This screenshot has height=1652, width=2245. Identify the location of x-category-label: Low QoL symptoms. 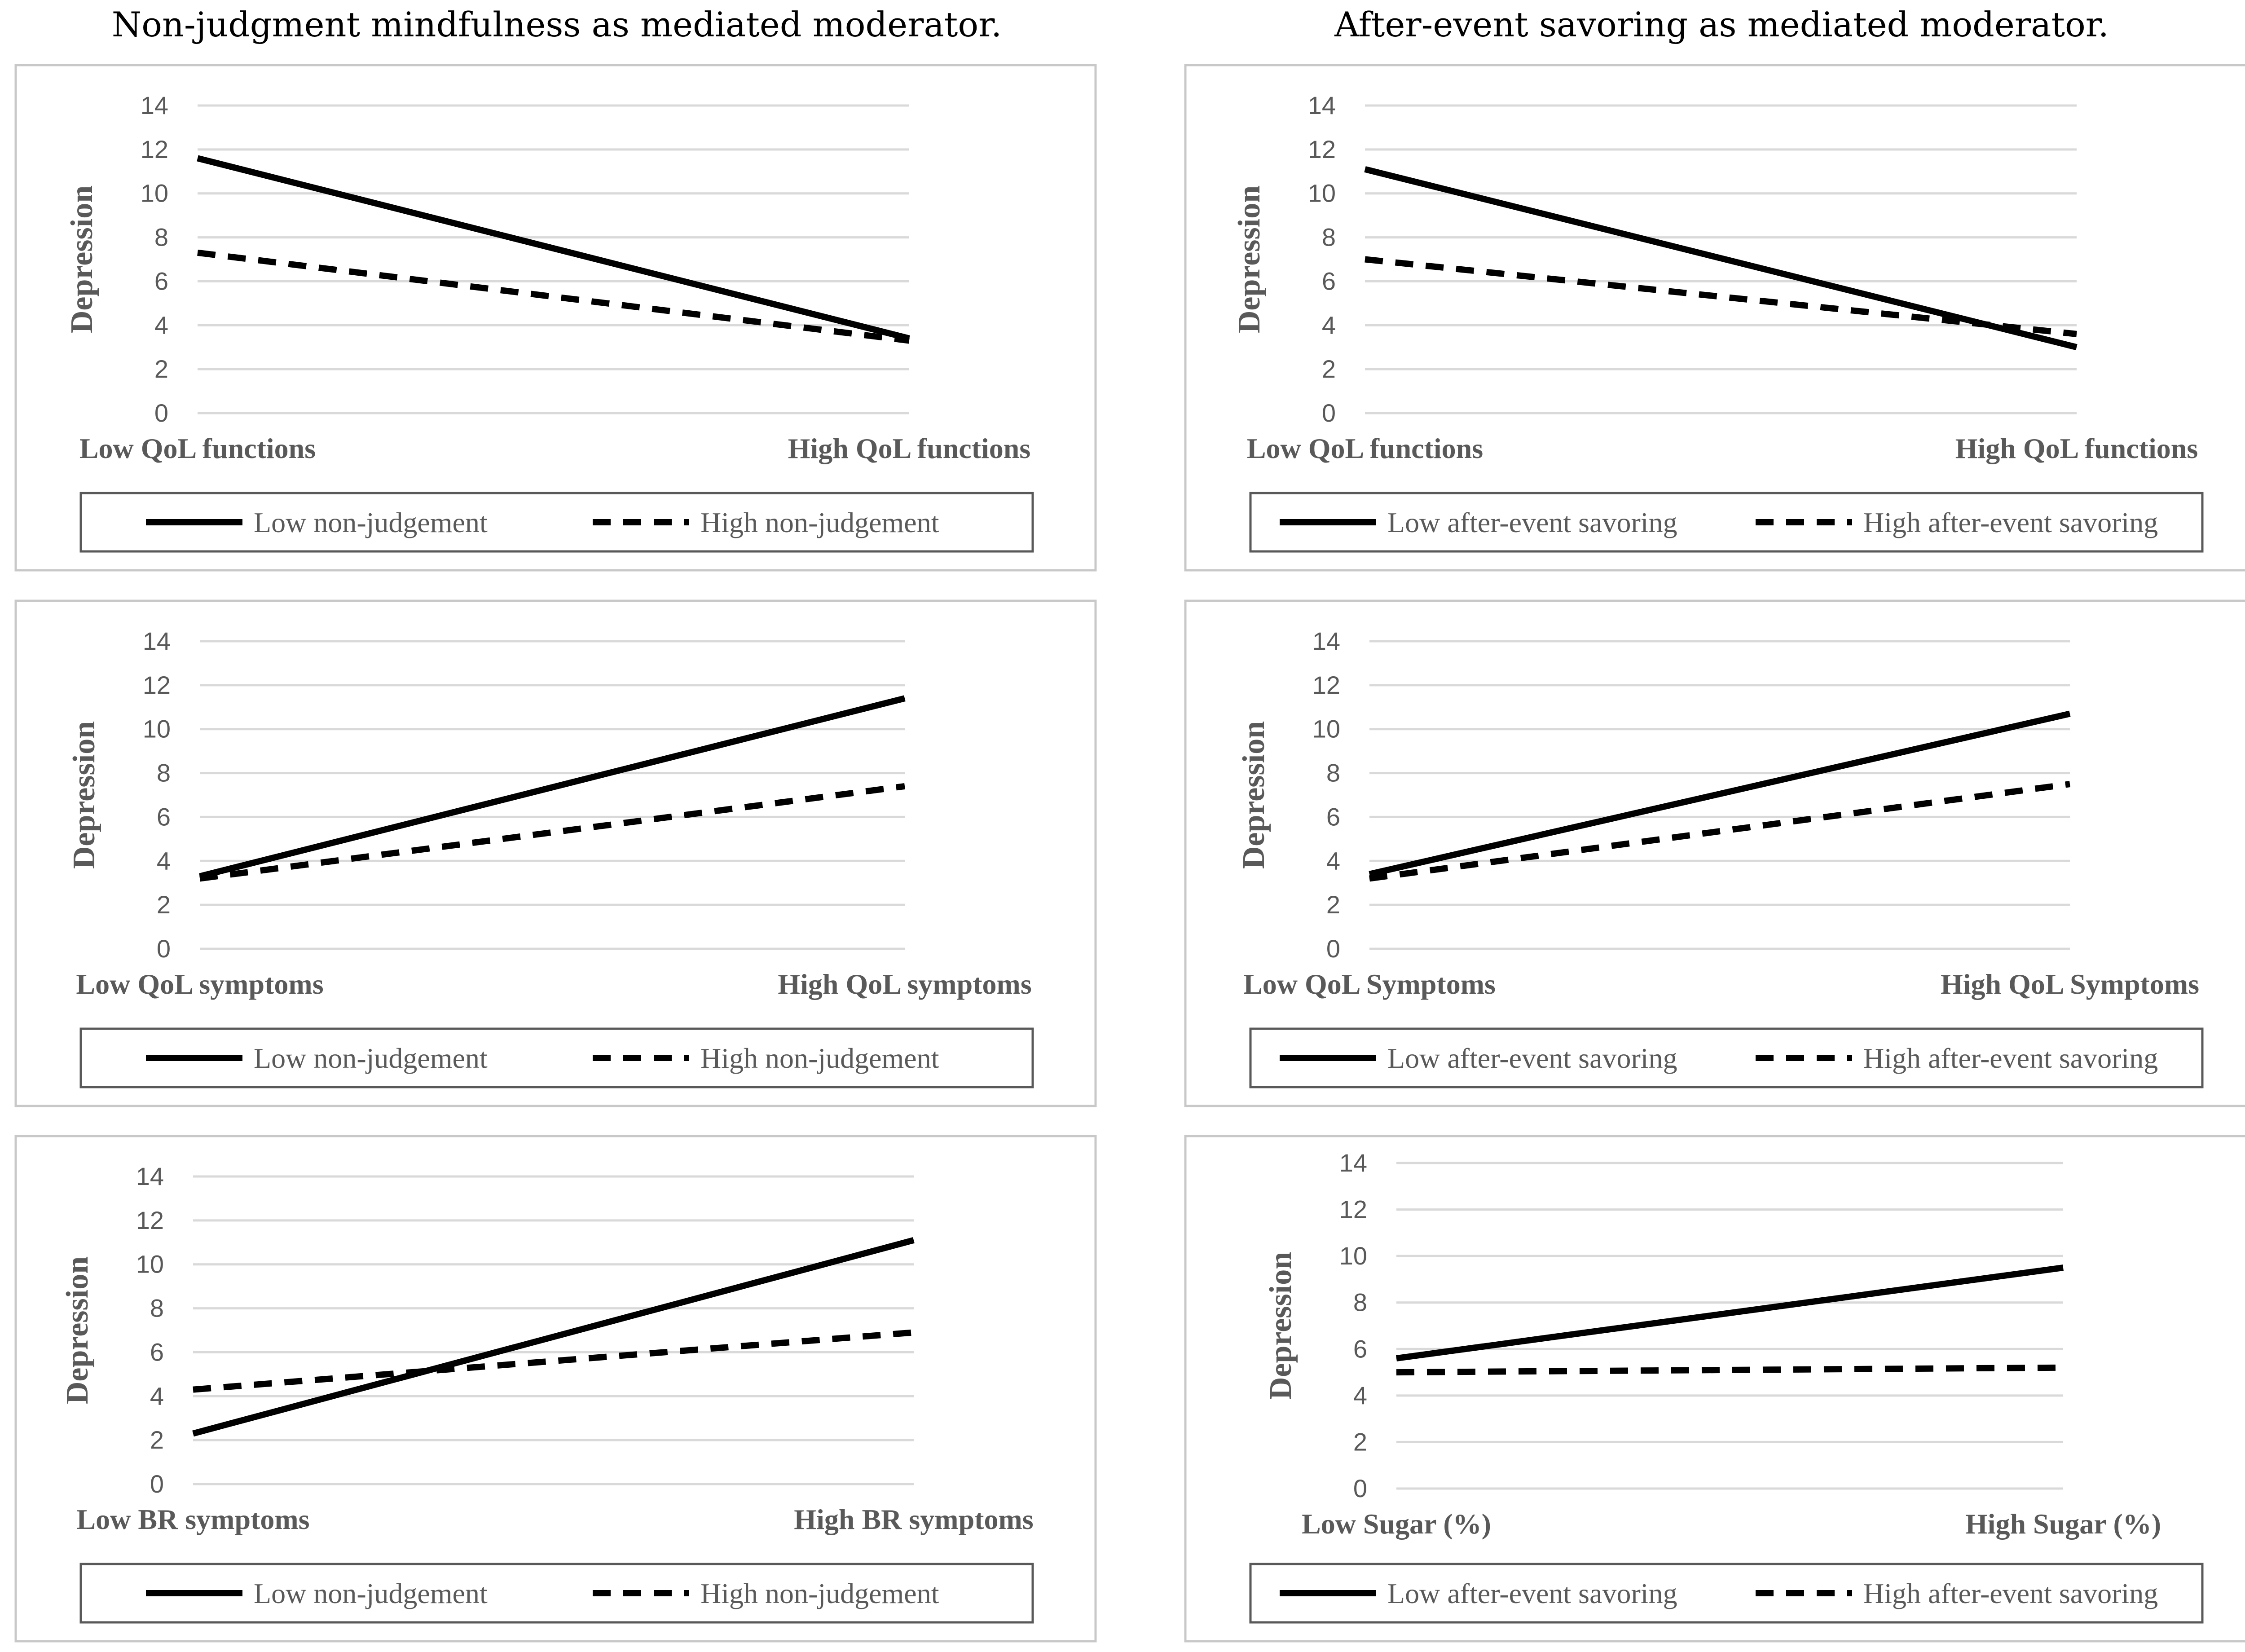
(199, 984).